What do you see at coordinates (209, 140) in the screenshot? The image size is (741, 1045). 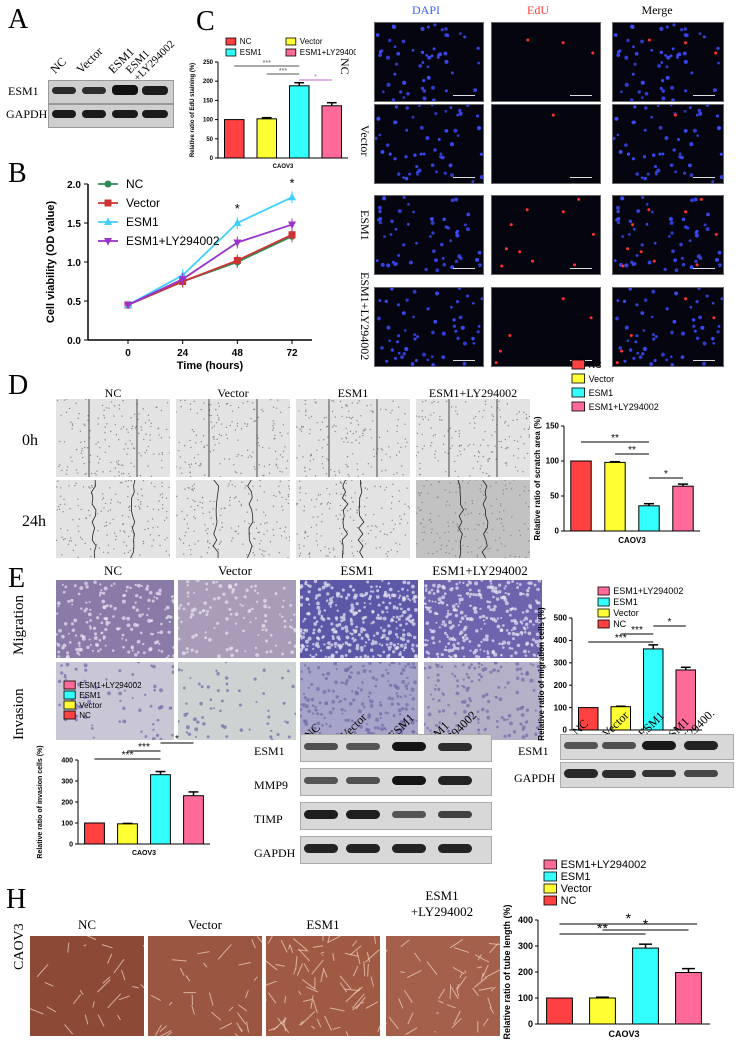 I see `y-tick-label: 50` at bounding box center [209, 140].